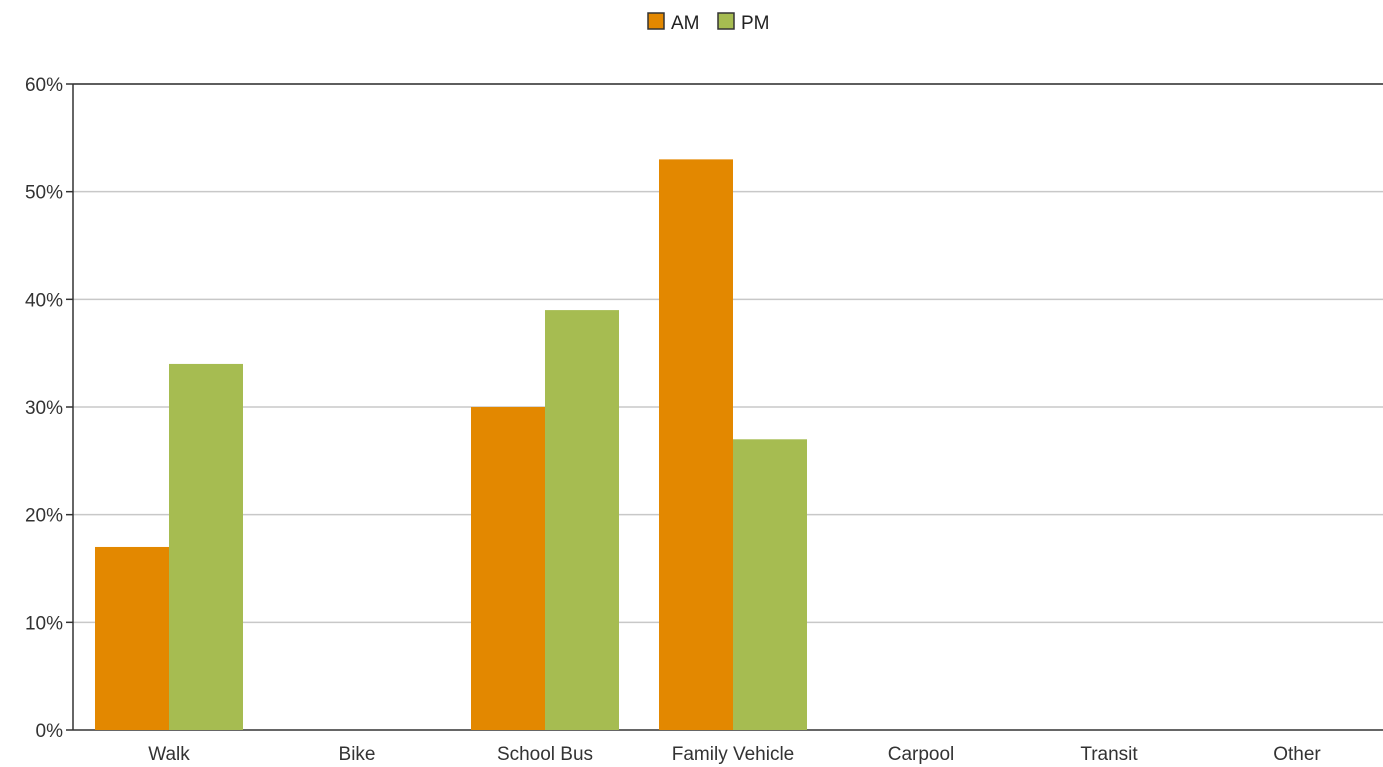  I want to click on y-tick-label: 40%, so click(44, 300).